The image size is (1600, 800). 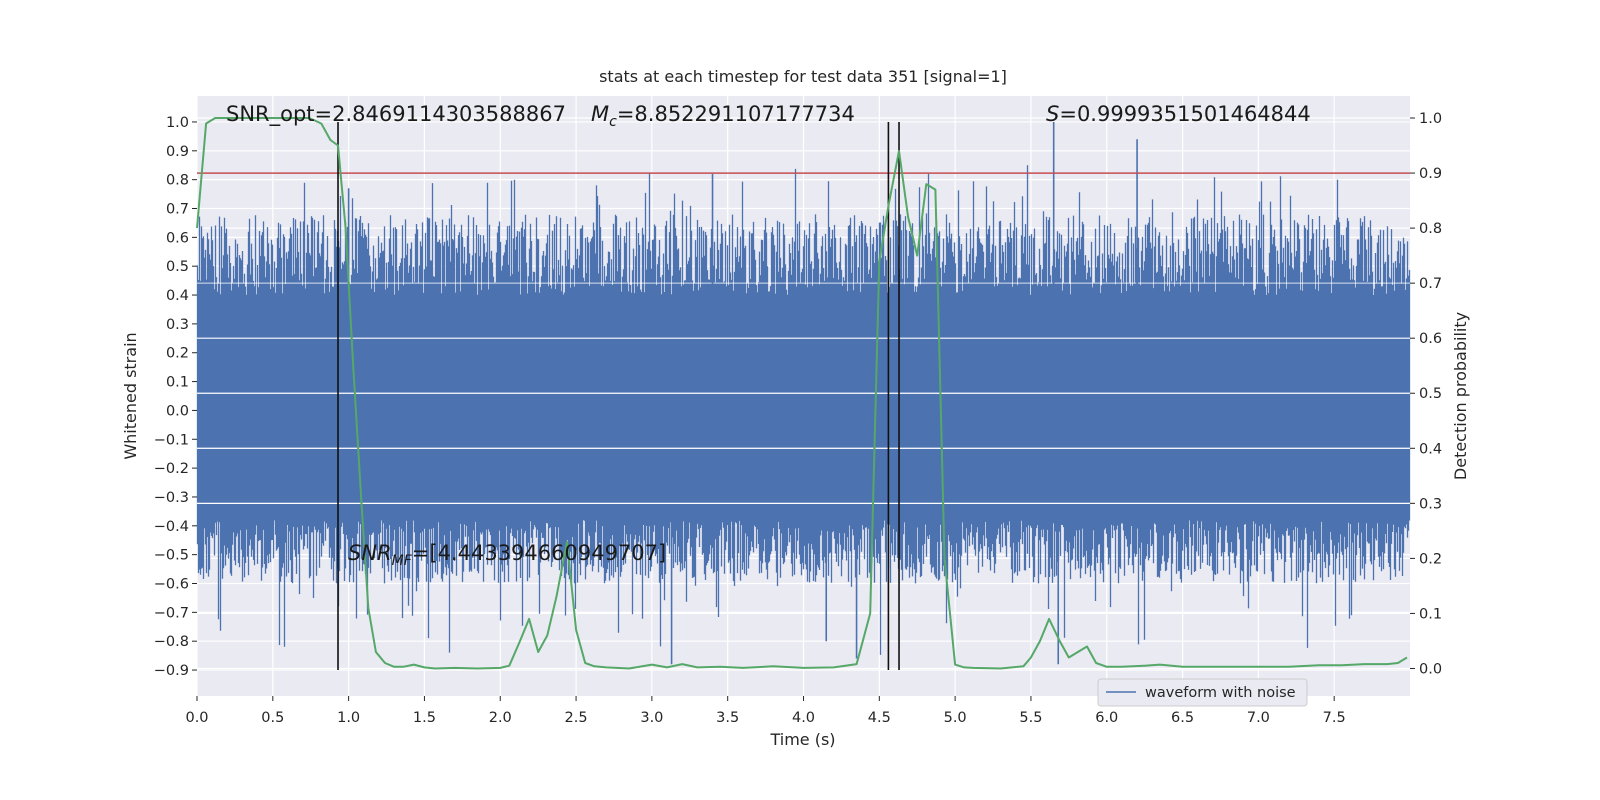 What do you see at coordinates (177, 354) in the screenshot?
I see `y-left-tick-label: 0.2` at bounding box center [177, 354].